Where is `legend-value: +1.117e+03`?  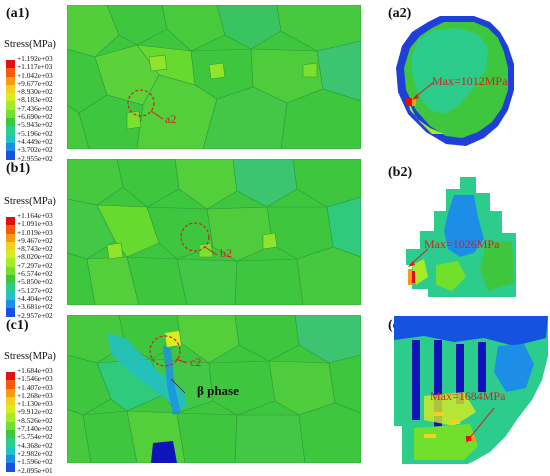 legend-value: +1.117e+03 is located at coordinates (35, 67).